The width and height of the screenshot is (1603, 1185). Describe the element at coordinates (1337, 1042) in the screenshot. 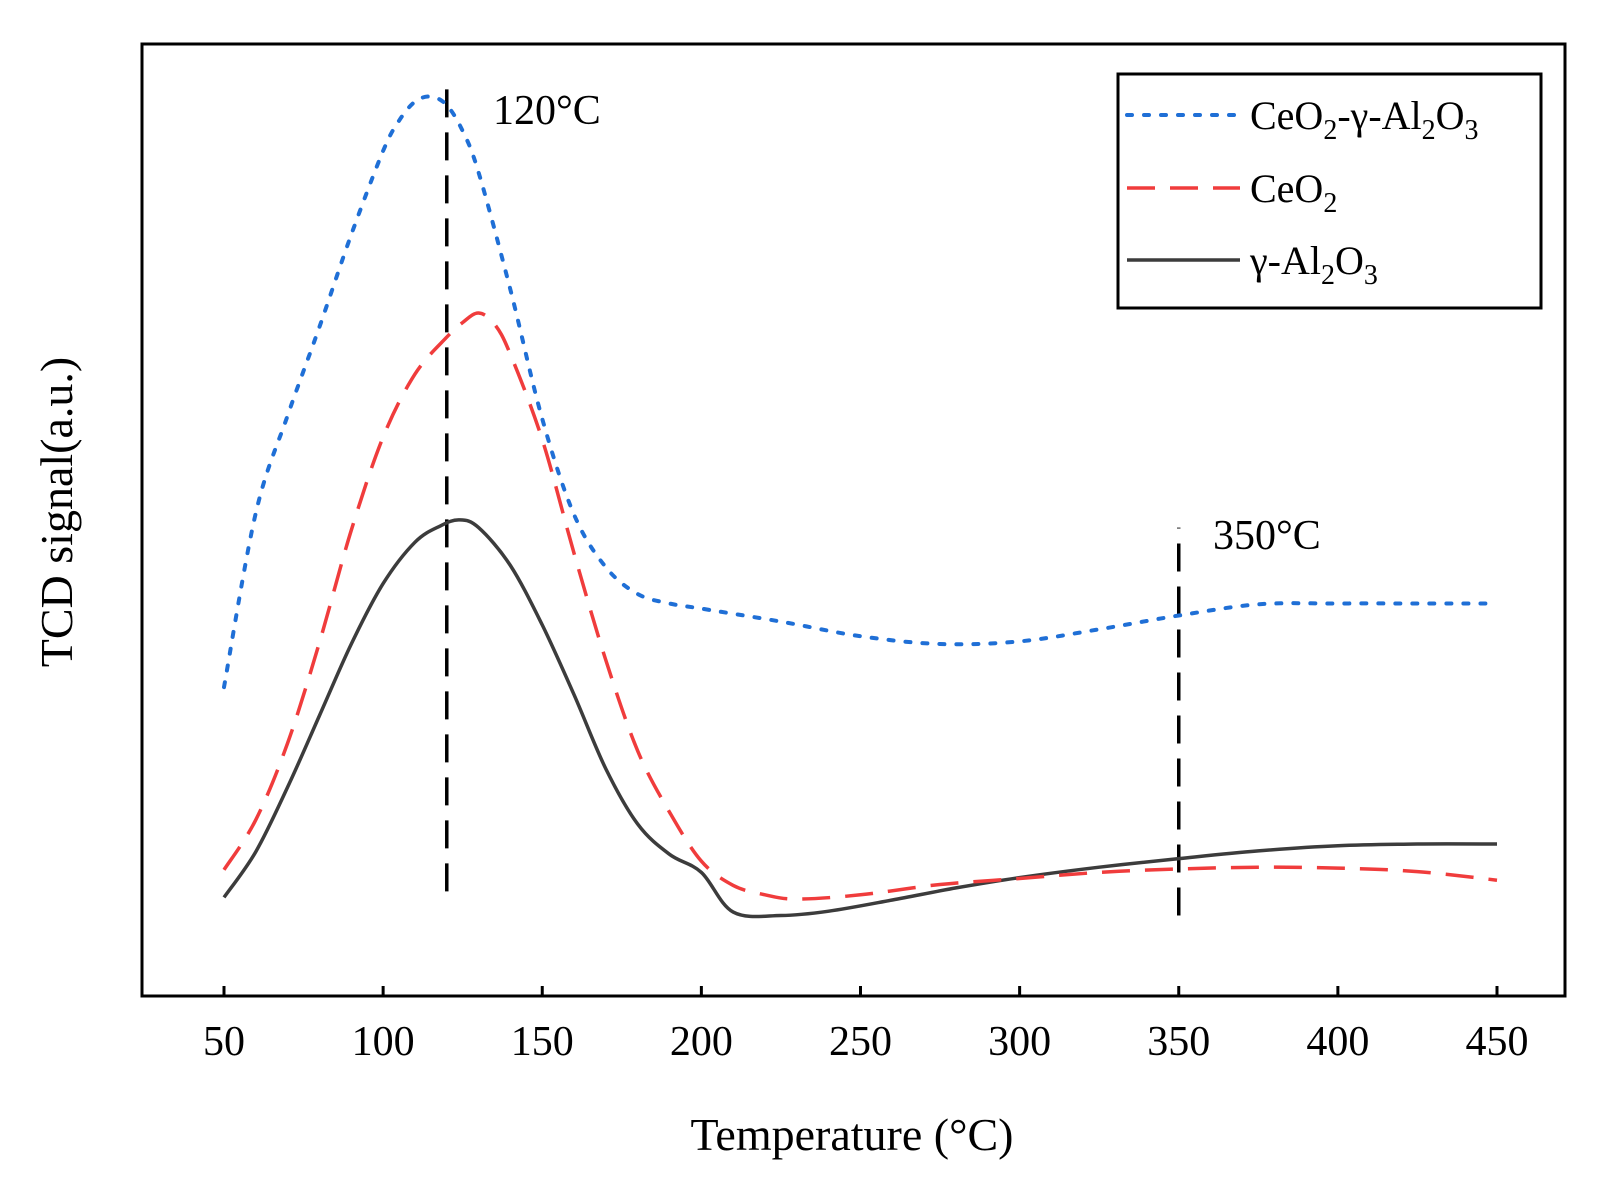

I see `x-tick-label: 400` at that location.